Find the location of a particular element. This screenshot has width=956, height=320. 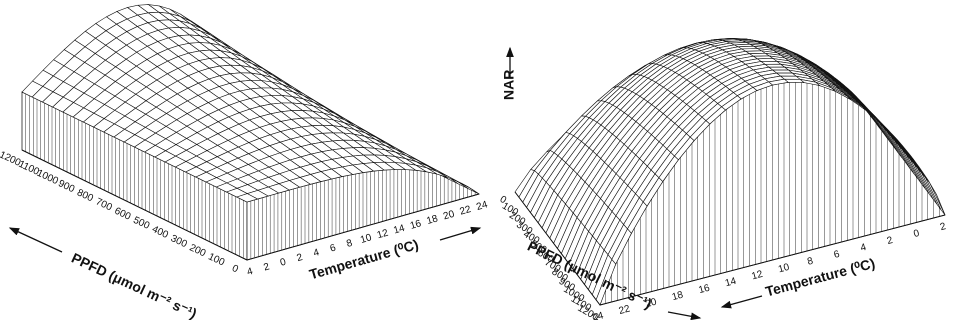

tick-label: 900 is located at coordinates (66, 186).